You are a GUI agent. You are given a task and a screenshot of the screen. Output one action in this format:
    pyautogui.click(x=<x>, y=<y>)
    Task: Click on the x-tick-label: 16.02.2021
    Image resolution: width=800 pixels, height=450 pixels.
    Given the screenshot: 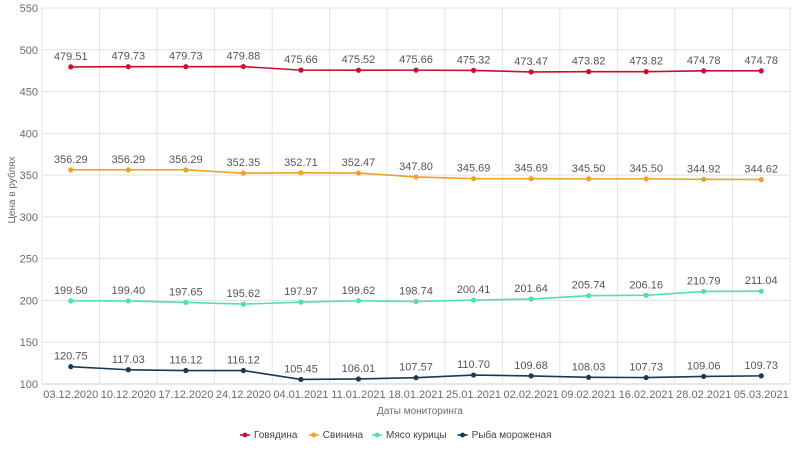 What is the action you would take?
    pyautogui.click(x=646, y=395)
    